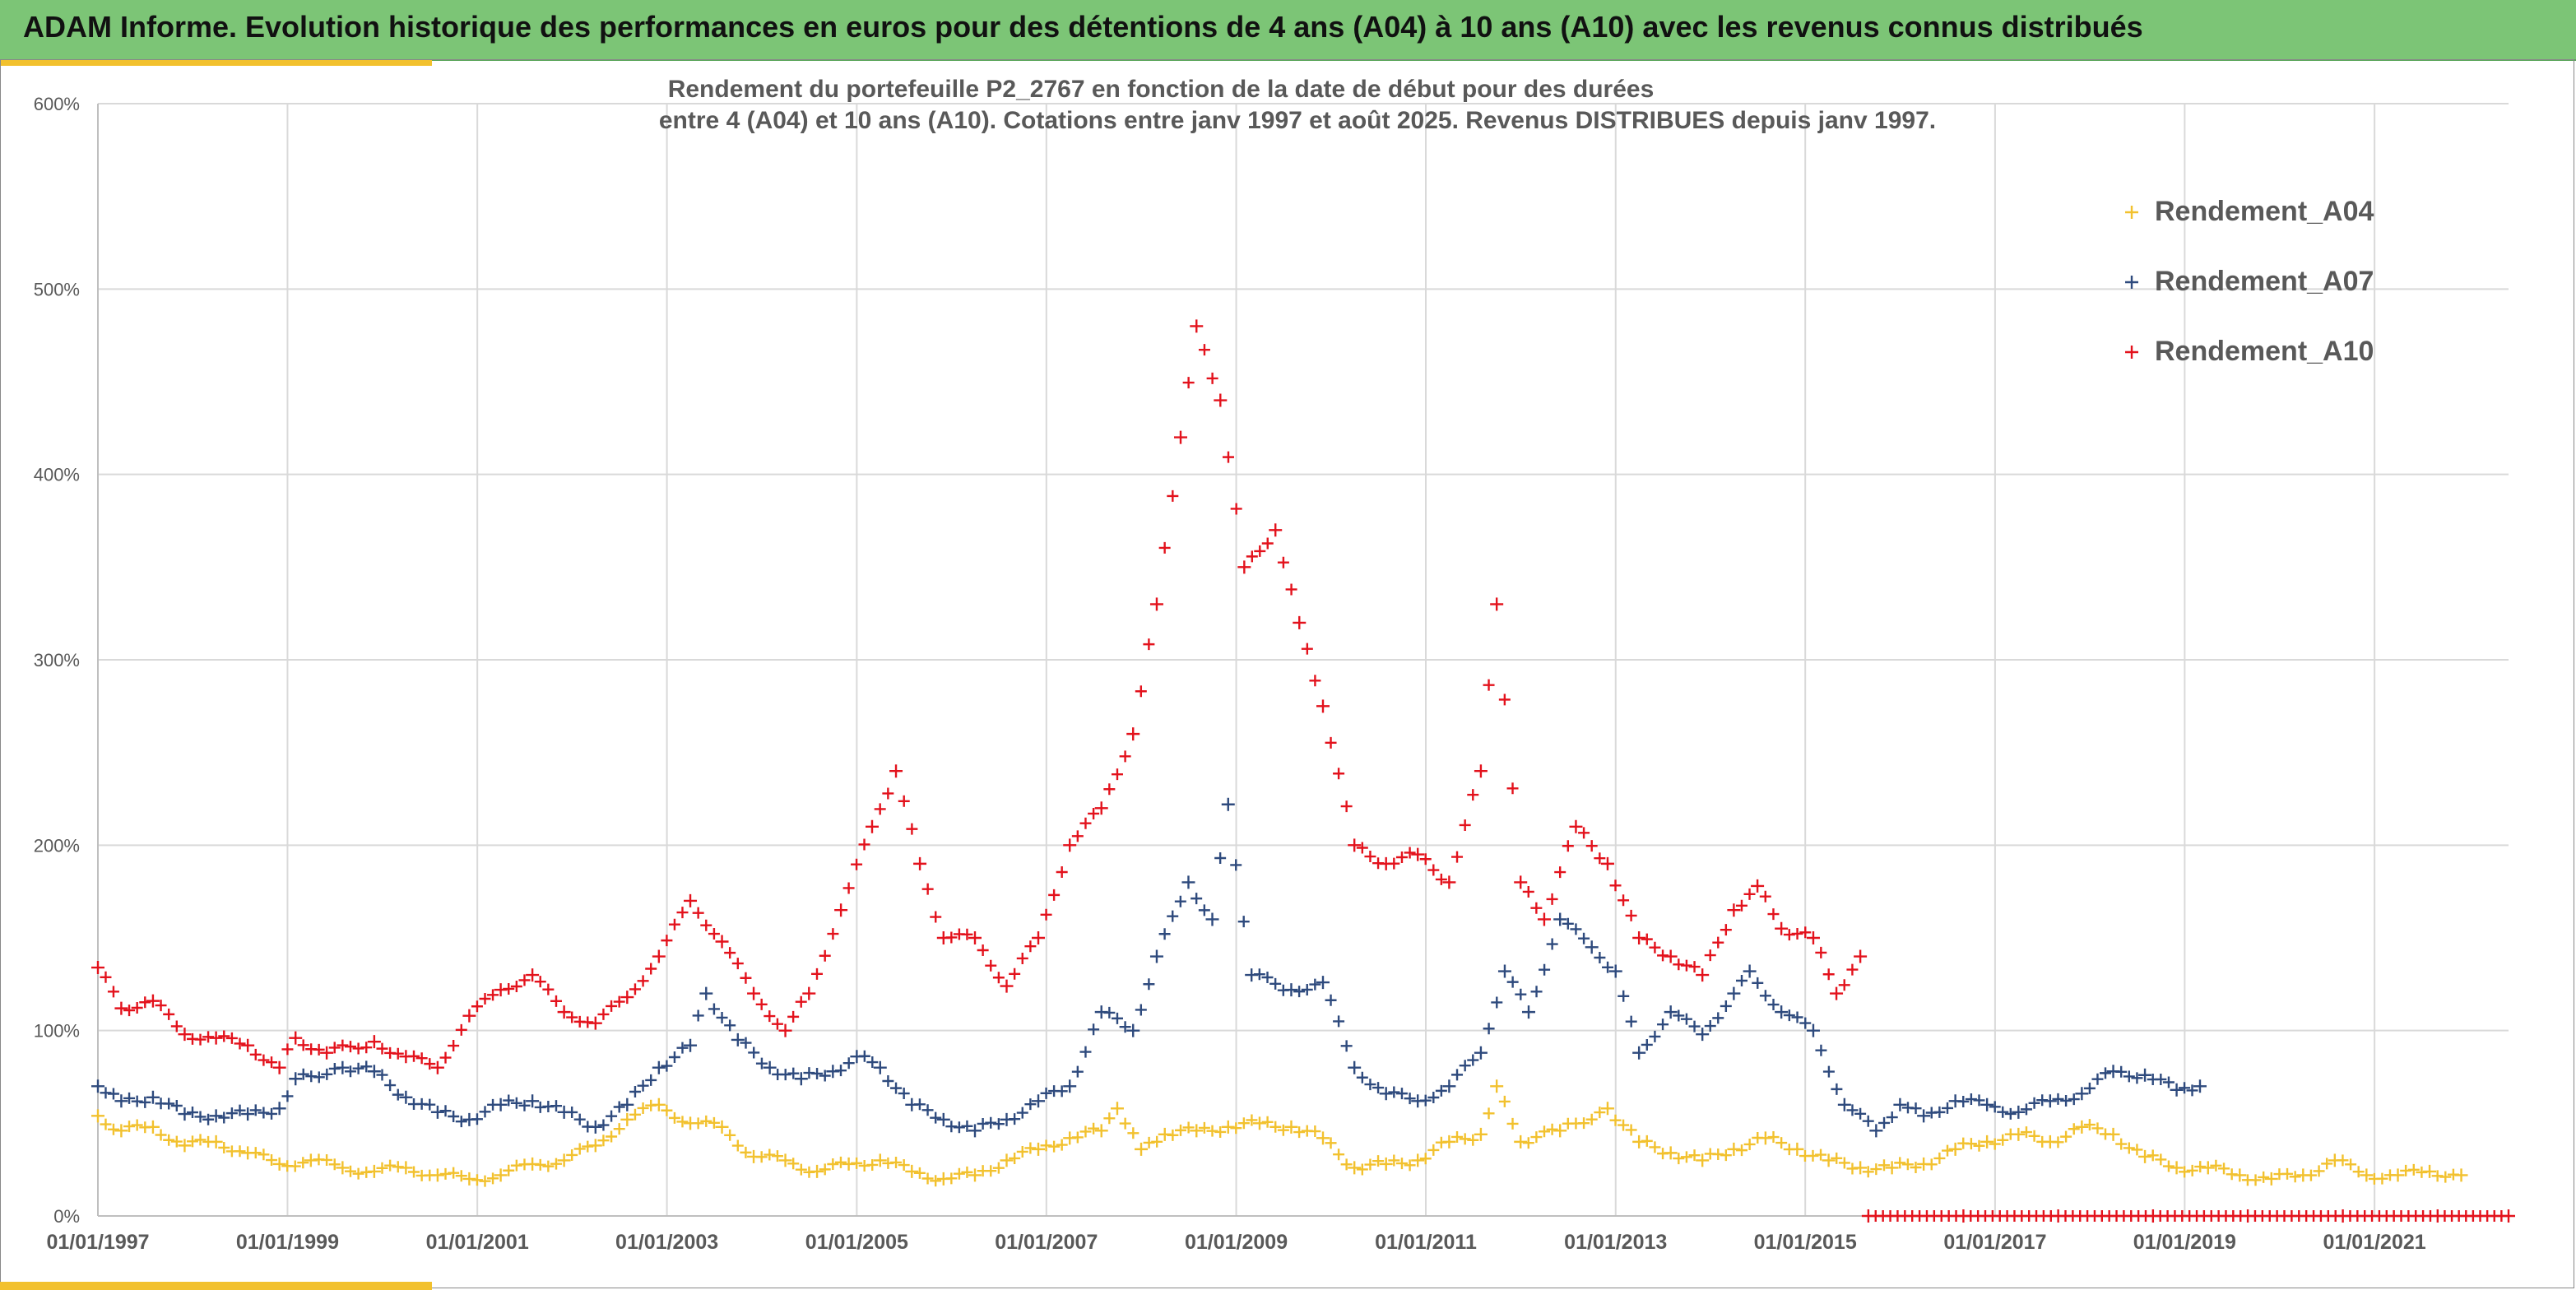 The height and width of the screenshot is (1290, 2576). I want to click on y-tick-label: 400%, so click(57, 475).